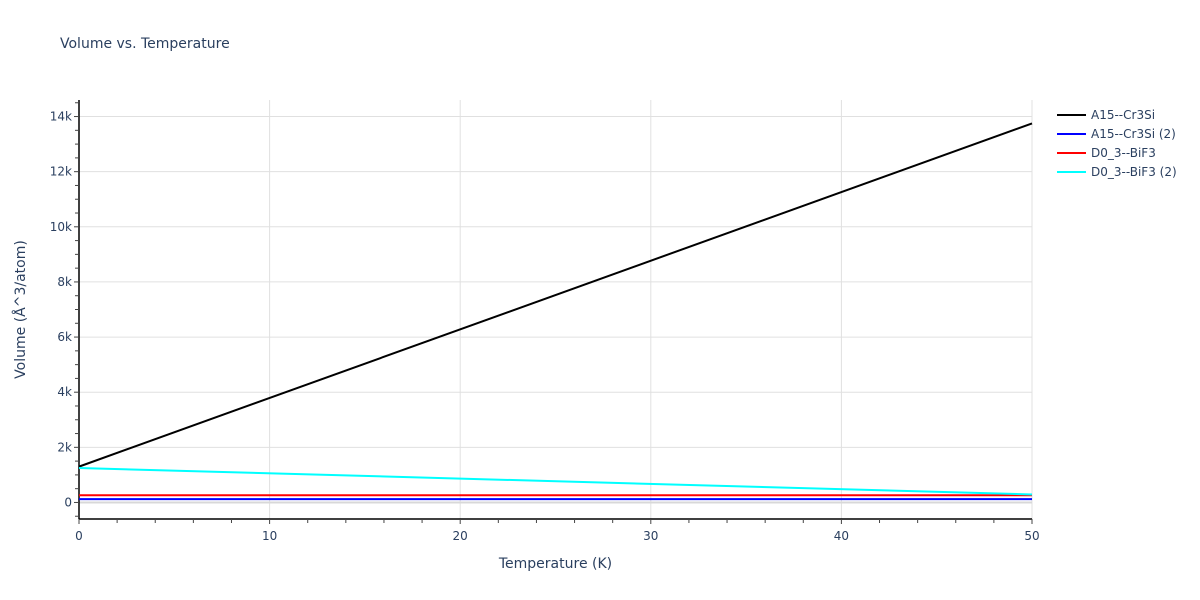 Image resolution: width=1200 pixels, height=600 pixels. I want to click on legend-label: D0_3--BiF3 (2), so click(1134, 172).